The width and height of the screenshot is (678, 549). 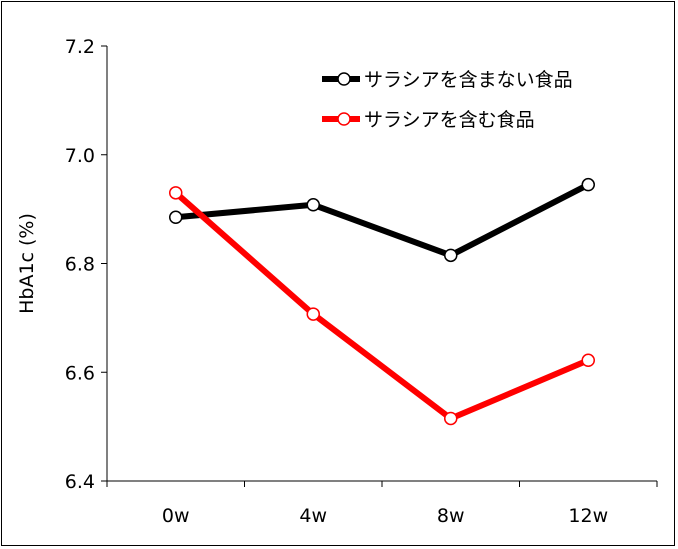 What do you see at coordinates (80, 373) in the screenshot?
I see `y-tick-label: 6.6` at bounding box center [80, 373].